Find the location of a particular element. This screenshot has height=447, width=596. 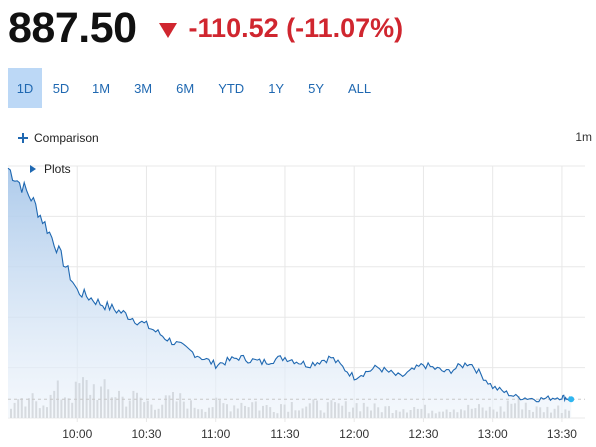

down-triangle-icon is located at coordinates (167, 30).